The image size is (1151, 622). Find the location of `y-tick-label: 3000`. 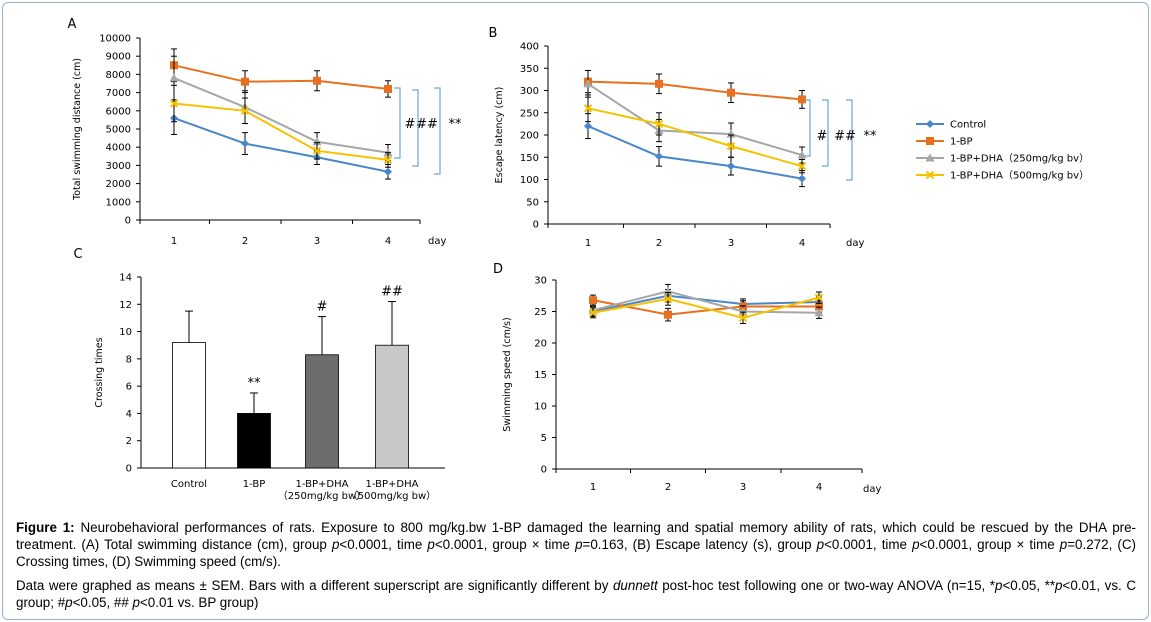

y-tick-label: 3000 is located at coordinates (118, 166).